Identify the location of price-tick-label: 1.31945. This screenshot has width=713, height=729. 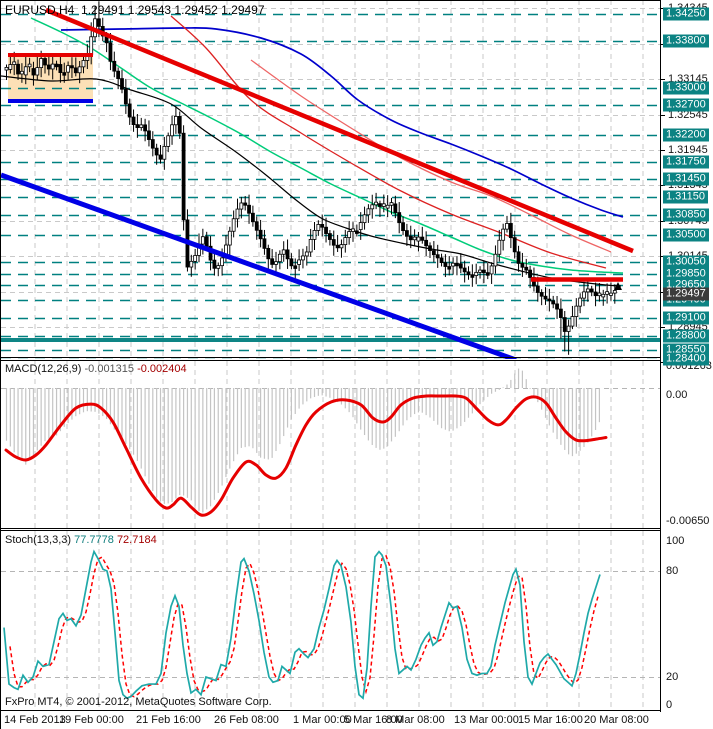
(688, 150).